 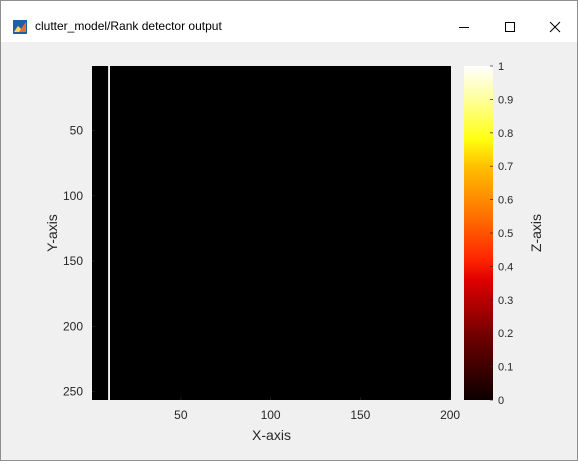 I want to click on matlab-icon, so click(x=20, y=27).